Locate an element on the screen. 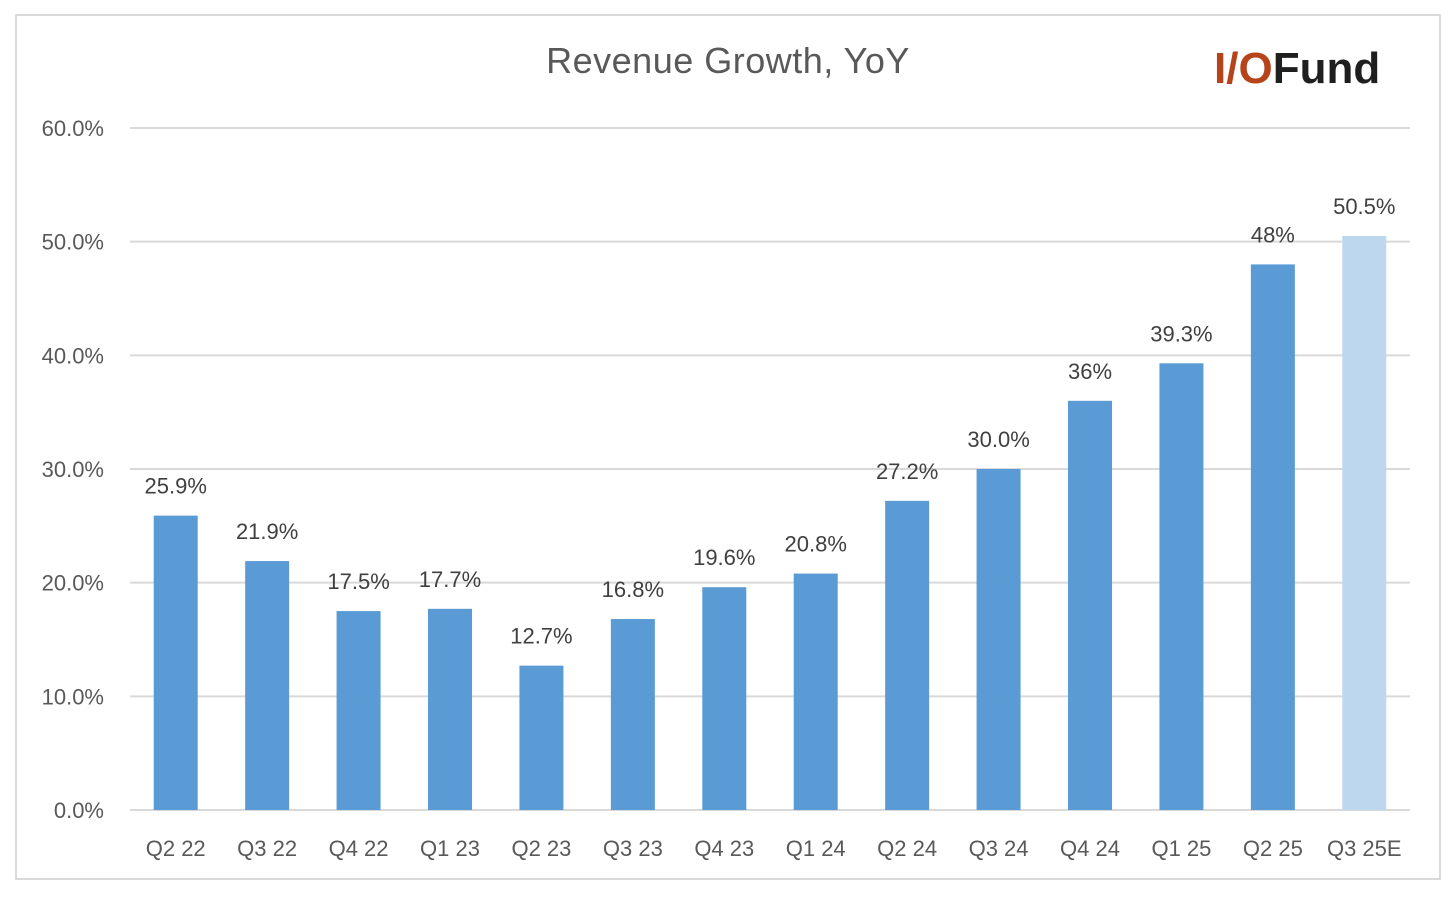 This screenshot has height=899, width=1456. data-label: 12.7% is located at coordinates (541, 636).